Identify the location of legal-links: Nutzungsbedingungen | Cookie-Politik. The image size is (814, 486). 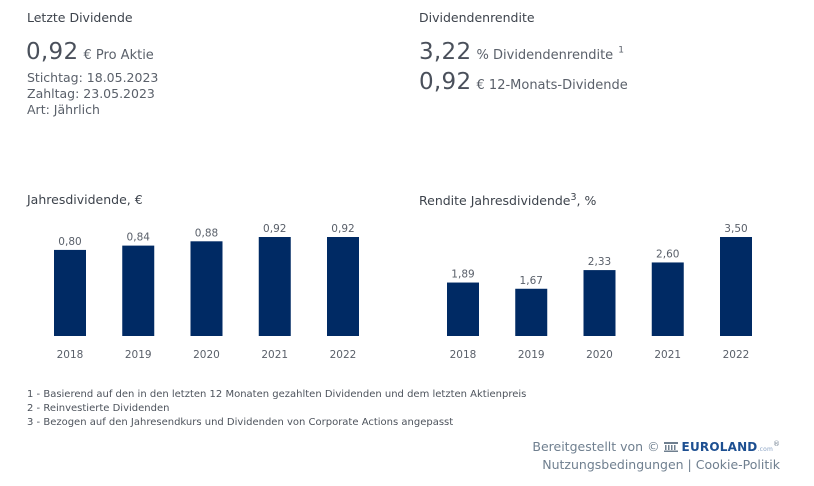
(661, 464).